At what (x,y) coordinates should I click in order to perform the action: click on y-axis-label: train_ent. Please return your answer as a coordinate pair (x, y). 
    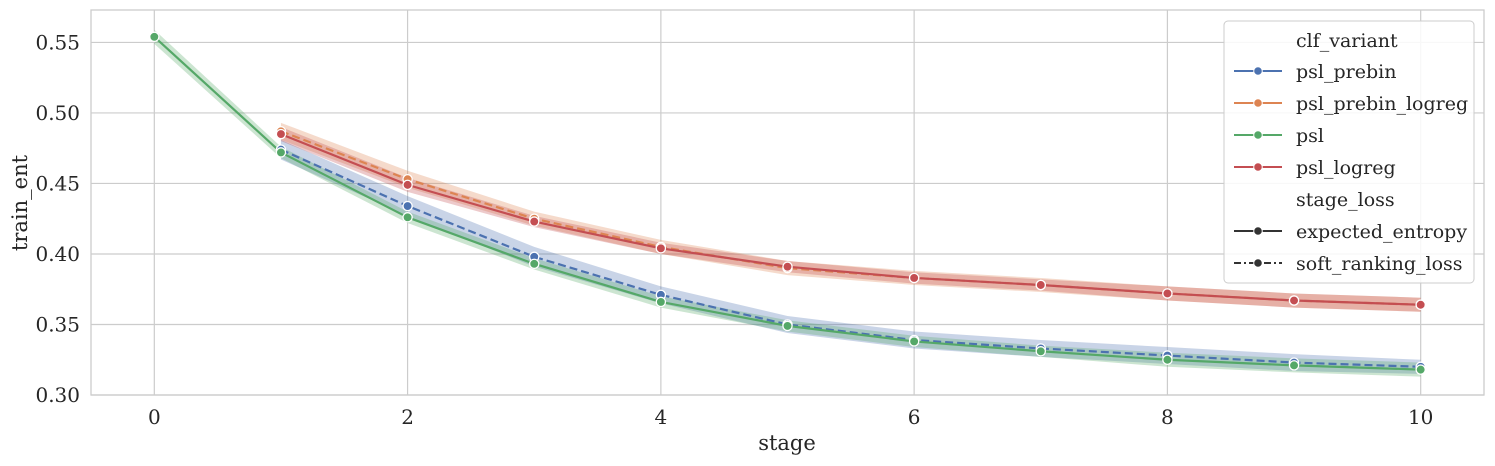
    Looking at the image, I should click on (20, 202).